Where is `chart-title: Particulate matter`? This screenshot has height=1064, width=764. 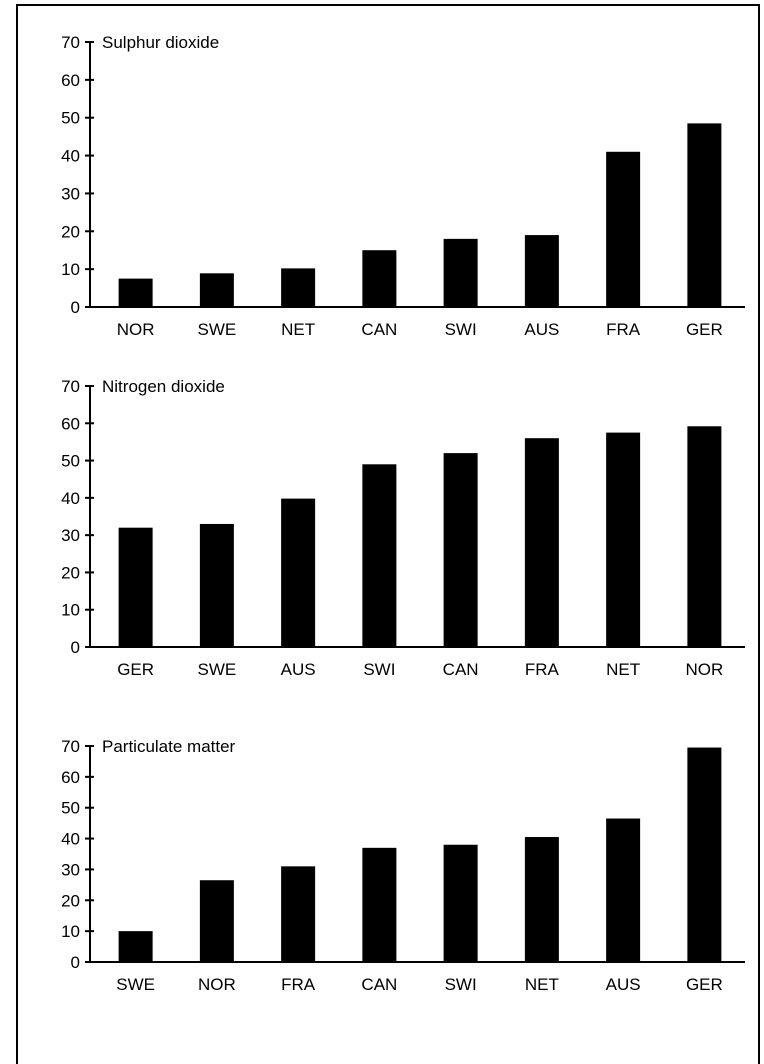
chart-title: Particulate matter is located at coordinates (169, 746).